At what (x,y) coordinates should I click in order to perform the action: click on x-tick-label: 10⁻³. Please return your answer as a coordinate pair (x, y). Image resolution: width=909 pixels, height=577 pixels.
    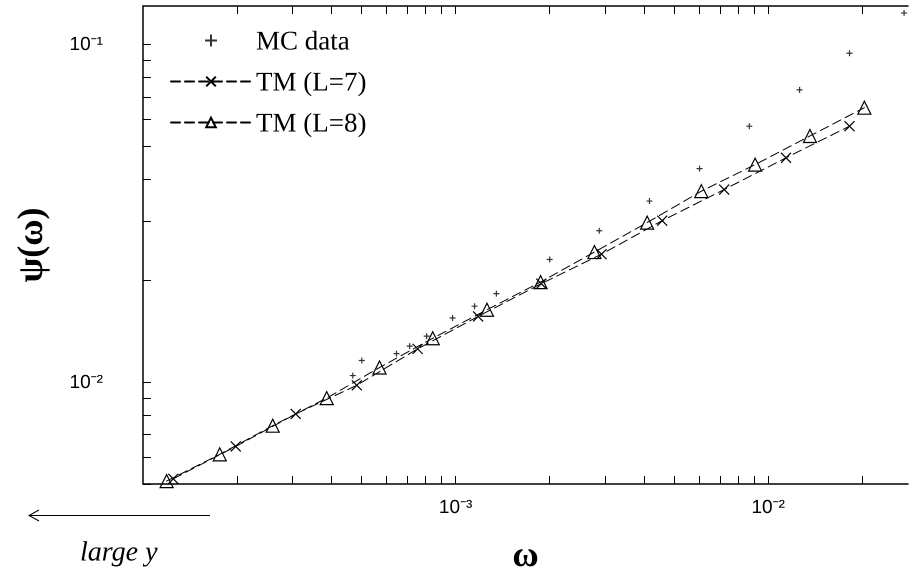
    Looking at the image, I should click on (455, 507).